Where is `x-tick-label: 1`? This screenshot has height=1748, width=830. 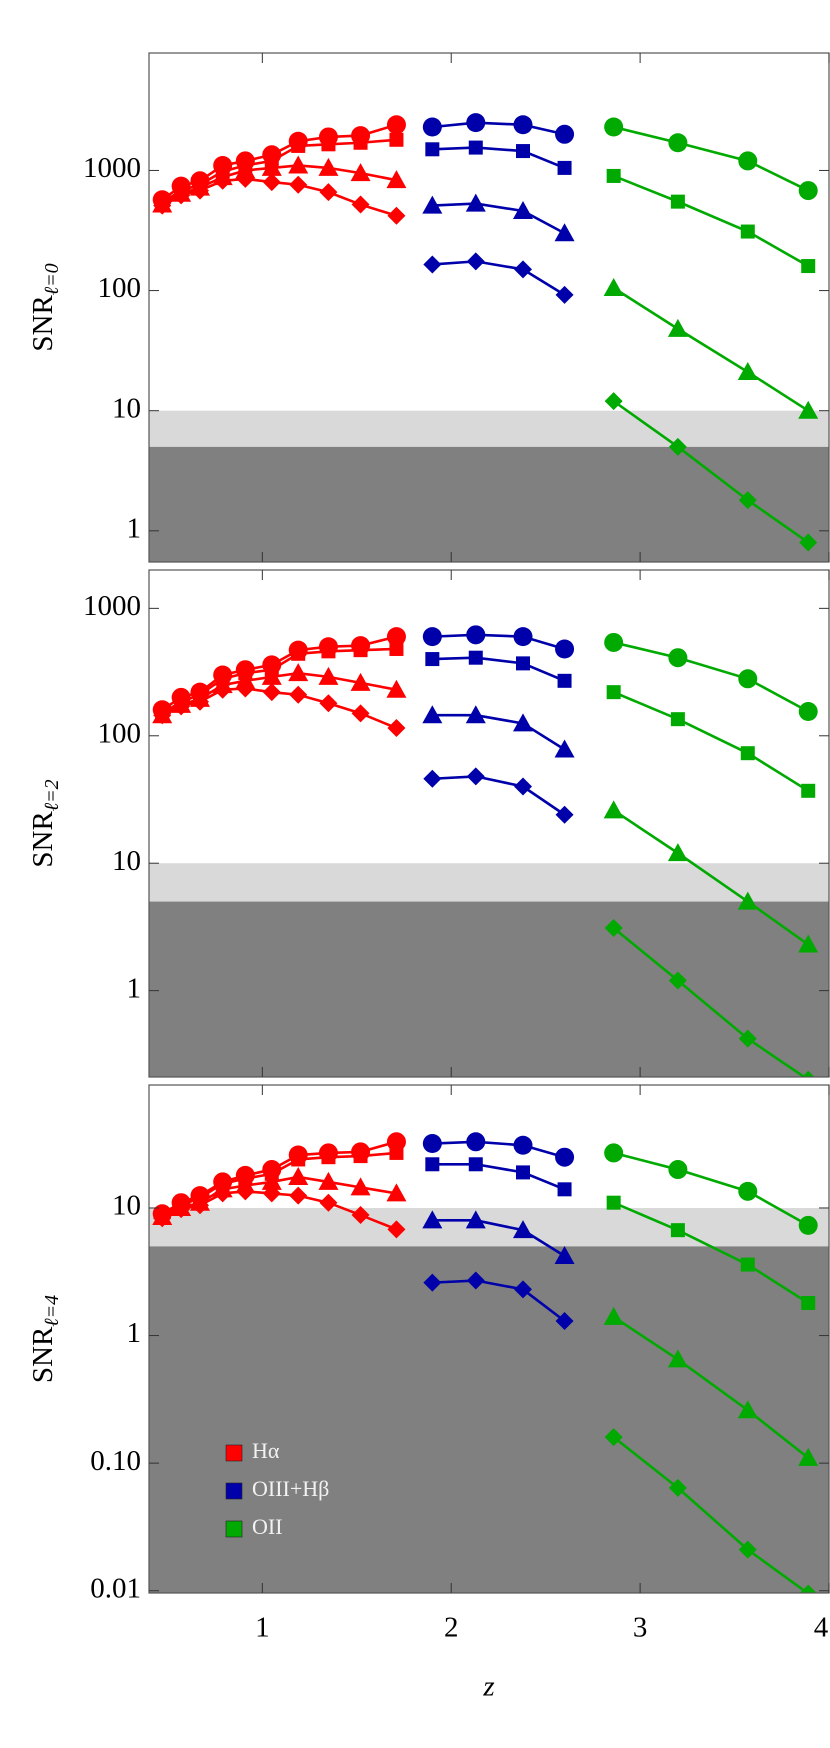 x-tick-label: 1 is located at coordinates (262, 1628).